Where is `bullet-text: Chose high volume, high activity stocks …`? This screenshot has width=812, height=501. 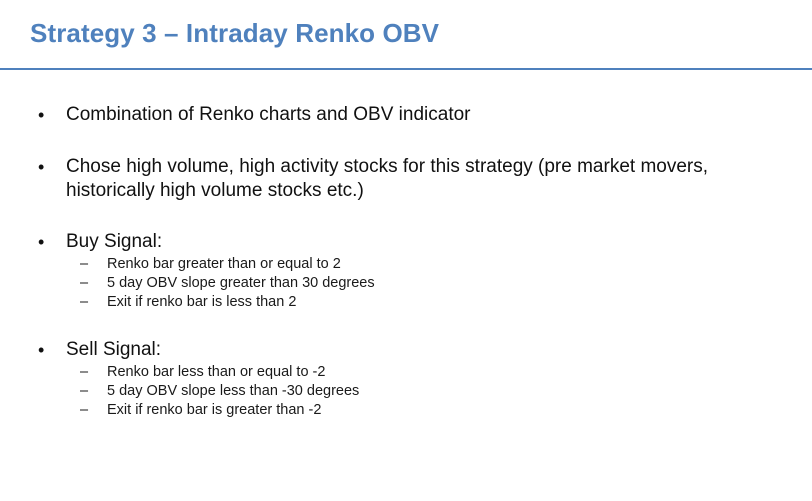
bullet-text: Chose high volume, high activity stocks … is located at coordinates (387, 178).